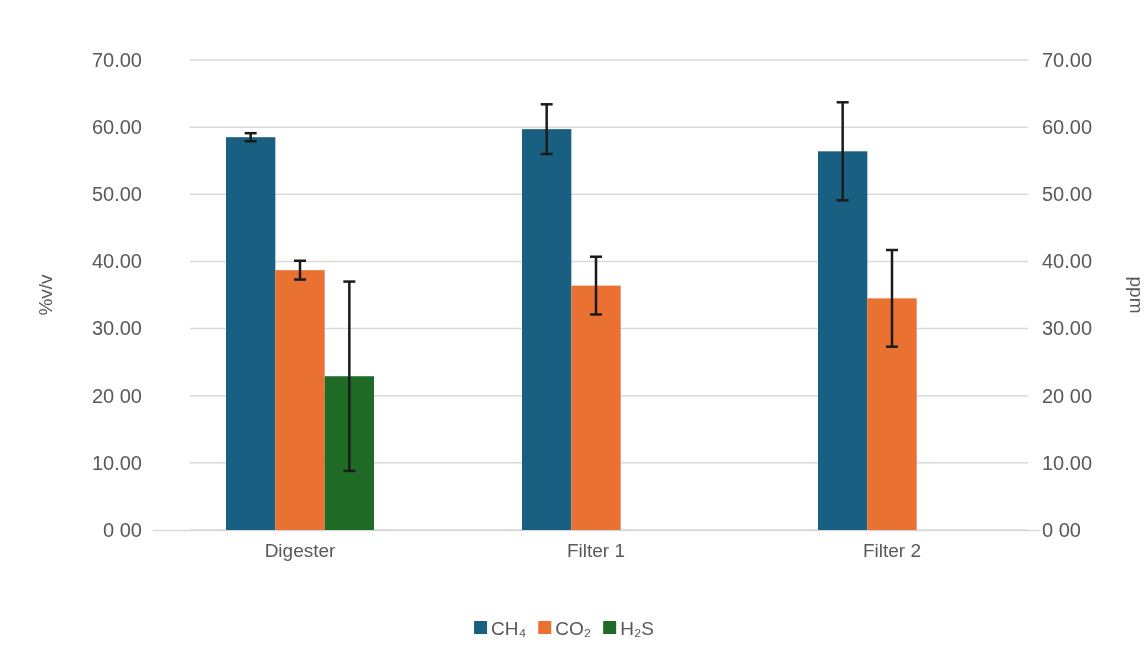  I want to click on y-tick-label: 60.00, so click(116, 127).